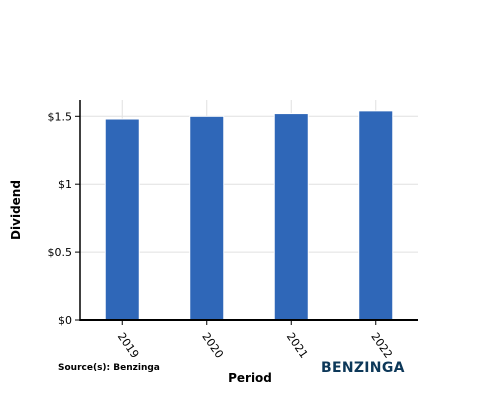  Describe the element at coordinates (65, 184) in the screenshot. I see `y-tick-label: $1` at that location.